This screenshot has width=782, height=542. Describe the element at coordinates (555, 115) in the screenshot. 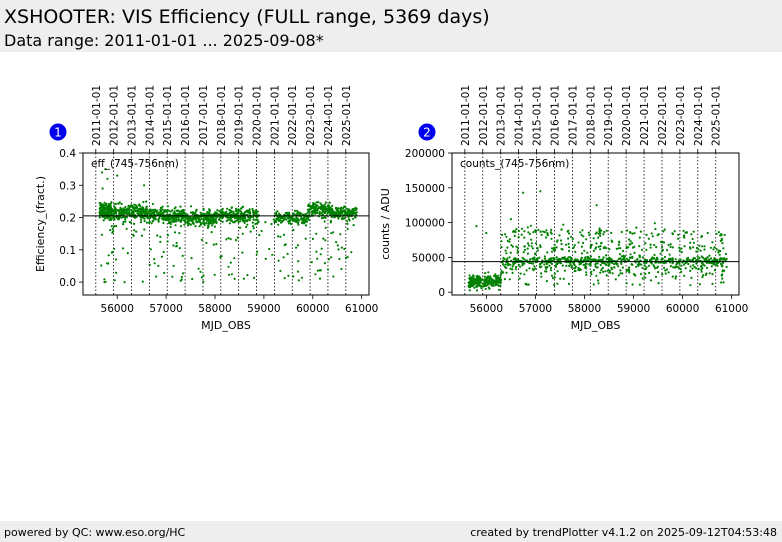

I see `year-tick-label: 2016-01-01` at that location.